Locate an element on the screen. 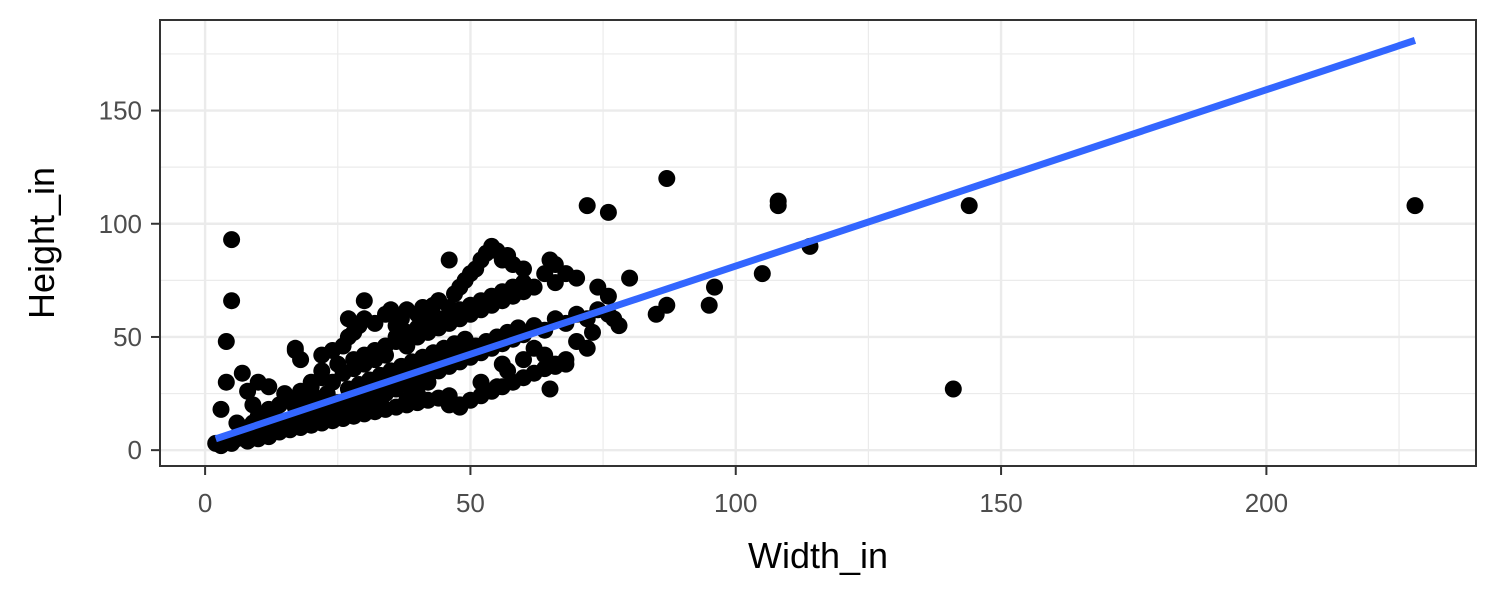 This screenshot has height=600, width=1500. y-axis-title: Height_in is located at coordinates (41, 243).